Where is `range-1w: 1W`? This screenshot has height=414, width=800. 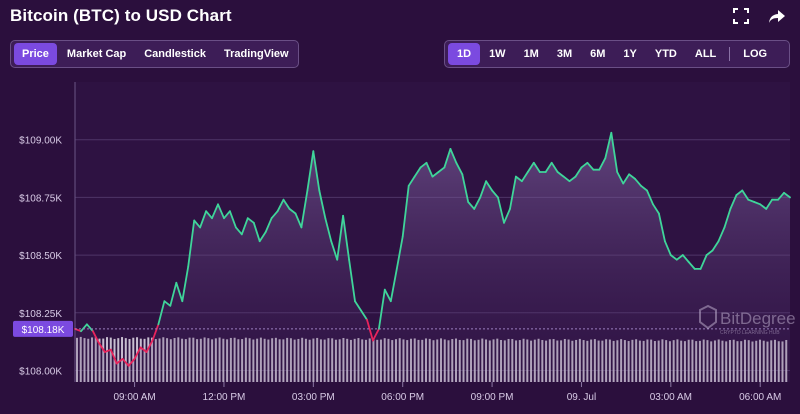
range-1w: 1W is located at coordinates (497, 54).